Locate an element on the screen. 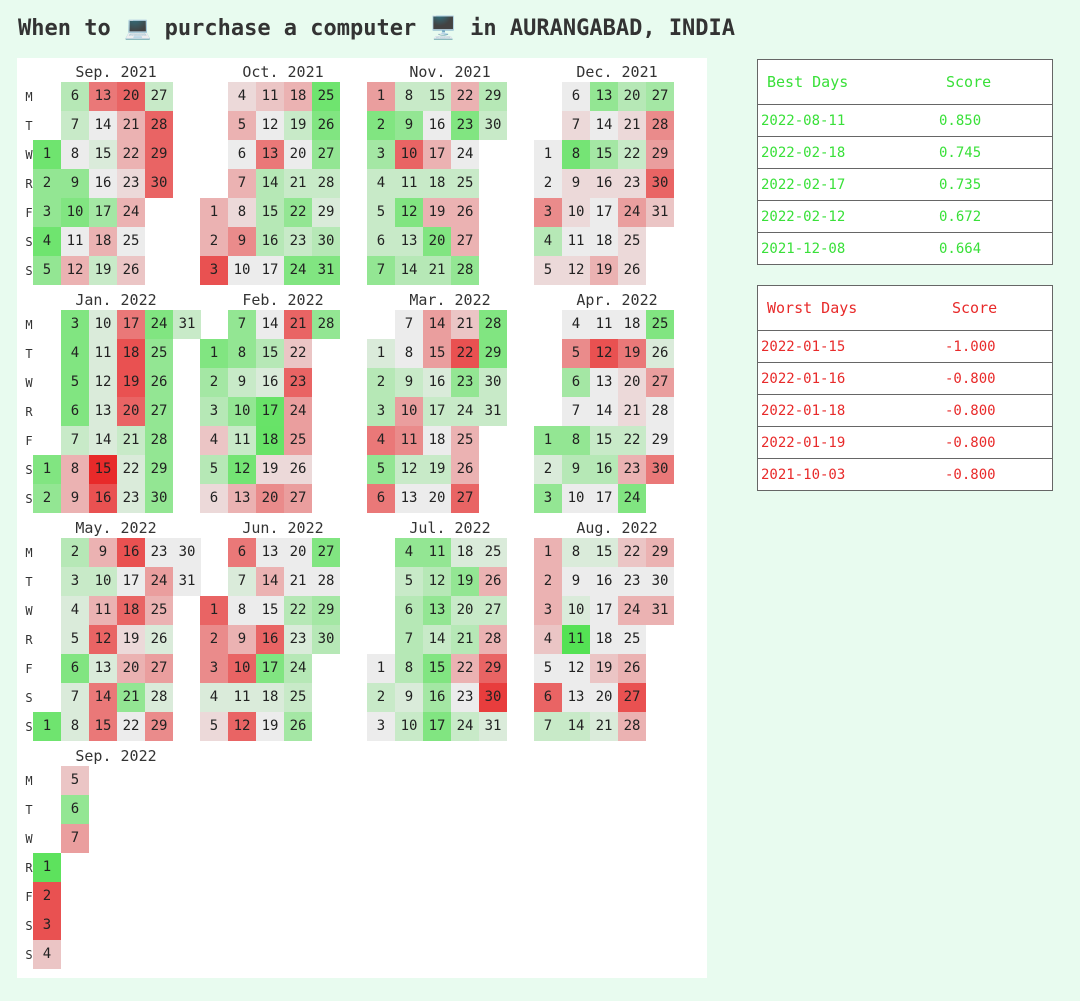 The width and height of the screenshot is (1080, 1001). worst-days-header-score: Score is located at coordinates (975, 308).